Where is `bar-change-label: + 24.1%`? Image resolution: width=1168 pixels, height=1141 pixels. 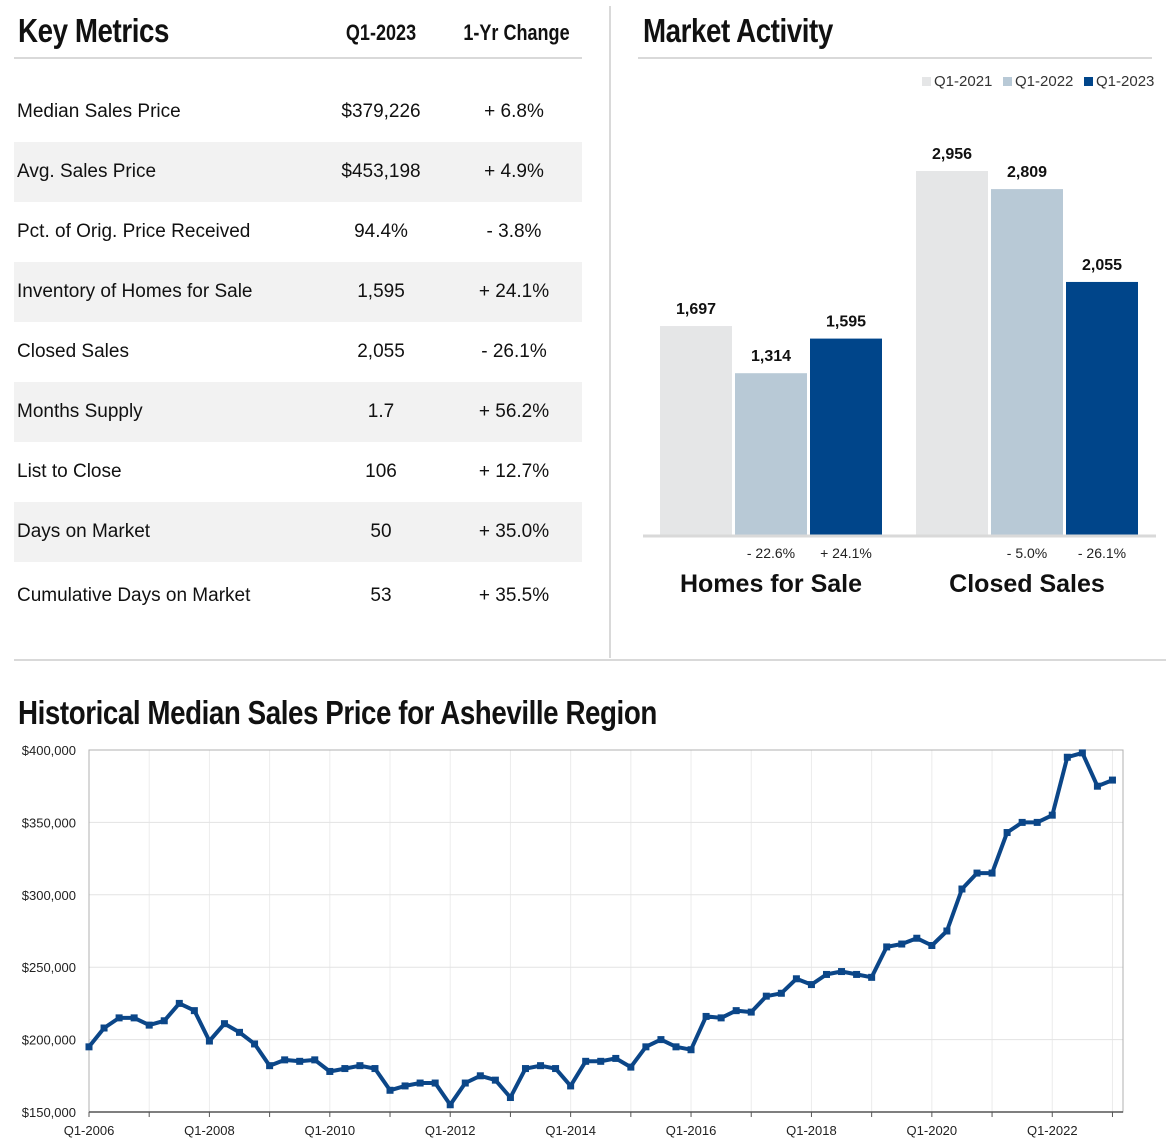 bar-change-label: + 24.1% is located at coordinates (846, 553).